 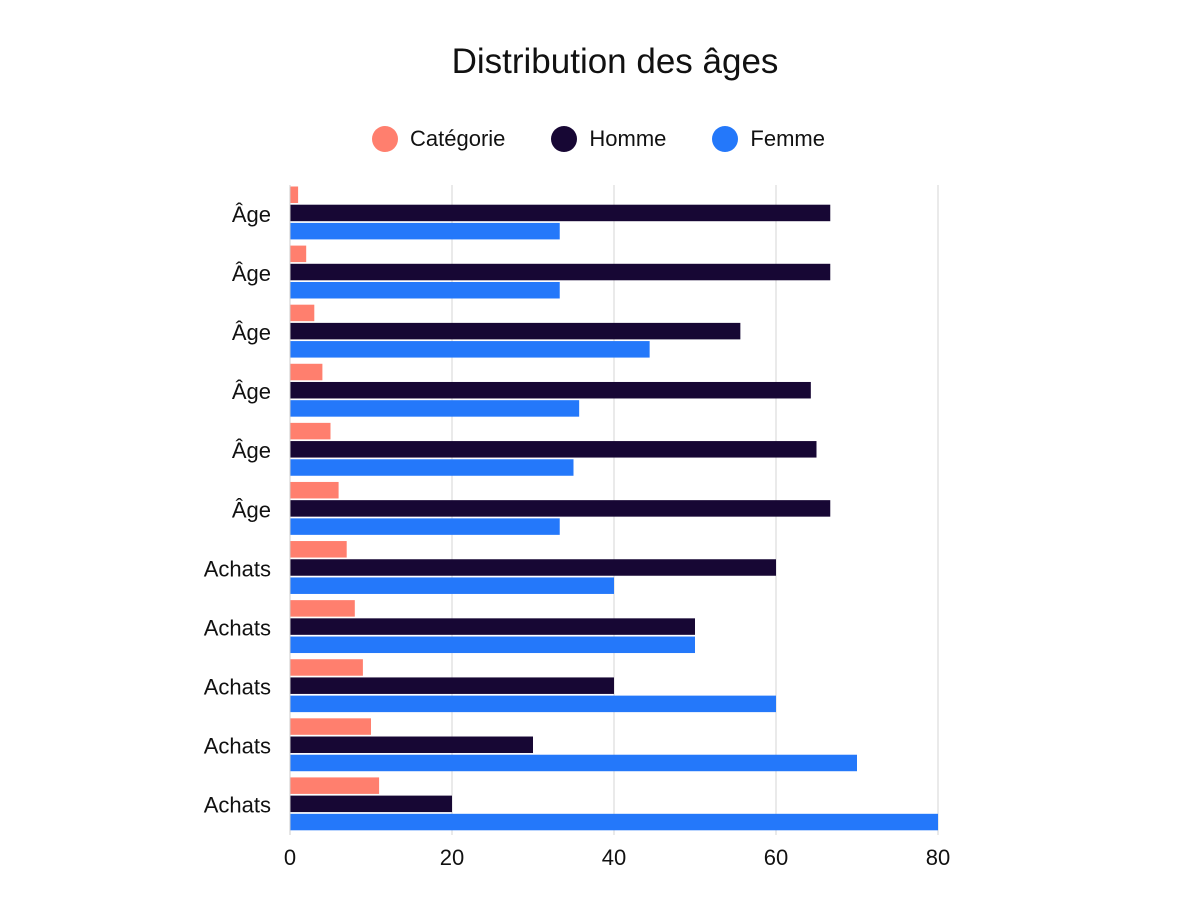 What do you see at coordinates (237, 568) in the screenshot?
I see `category-label-7: Achats` at bounding box center [237, 568].